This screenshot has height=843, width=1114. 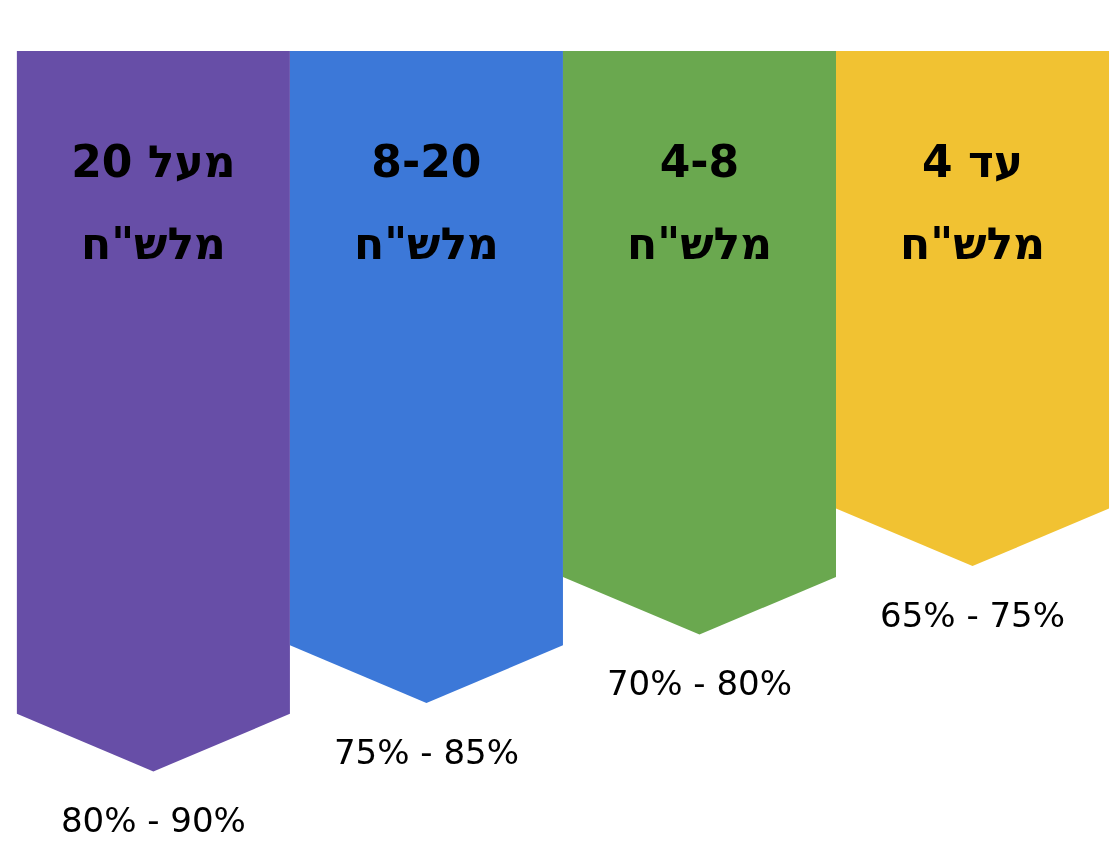 I want to click on annotation: 65% - 75%, so click(x=973, y=614).